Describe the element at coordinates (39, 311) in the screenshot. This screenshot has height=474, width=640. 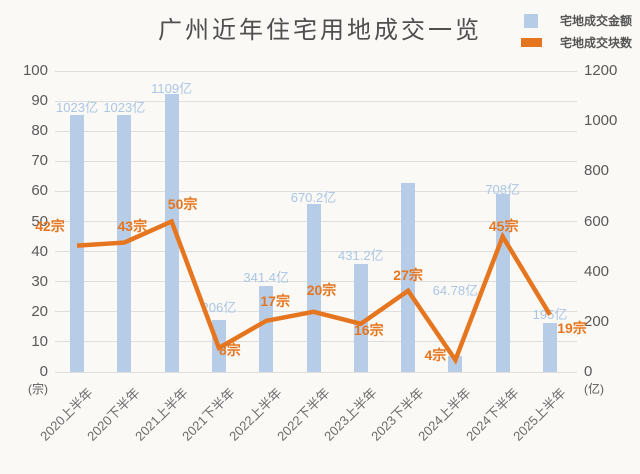
I see `left-axis-tick: 20` at that location.